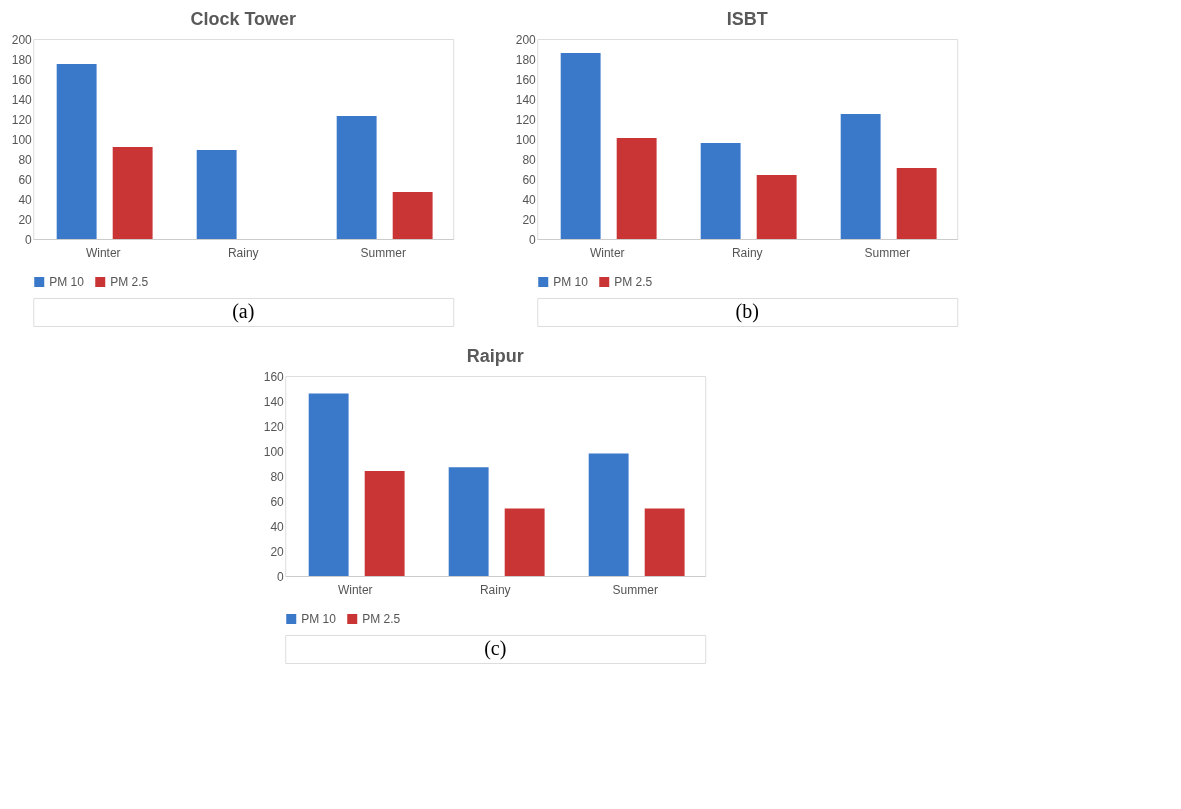  I want to click on chart-title: Raipur, so click(495, 356).